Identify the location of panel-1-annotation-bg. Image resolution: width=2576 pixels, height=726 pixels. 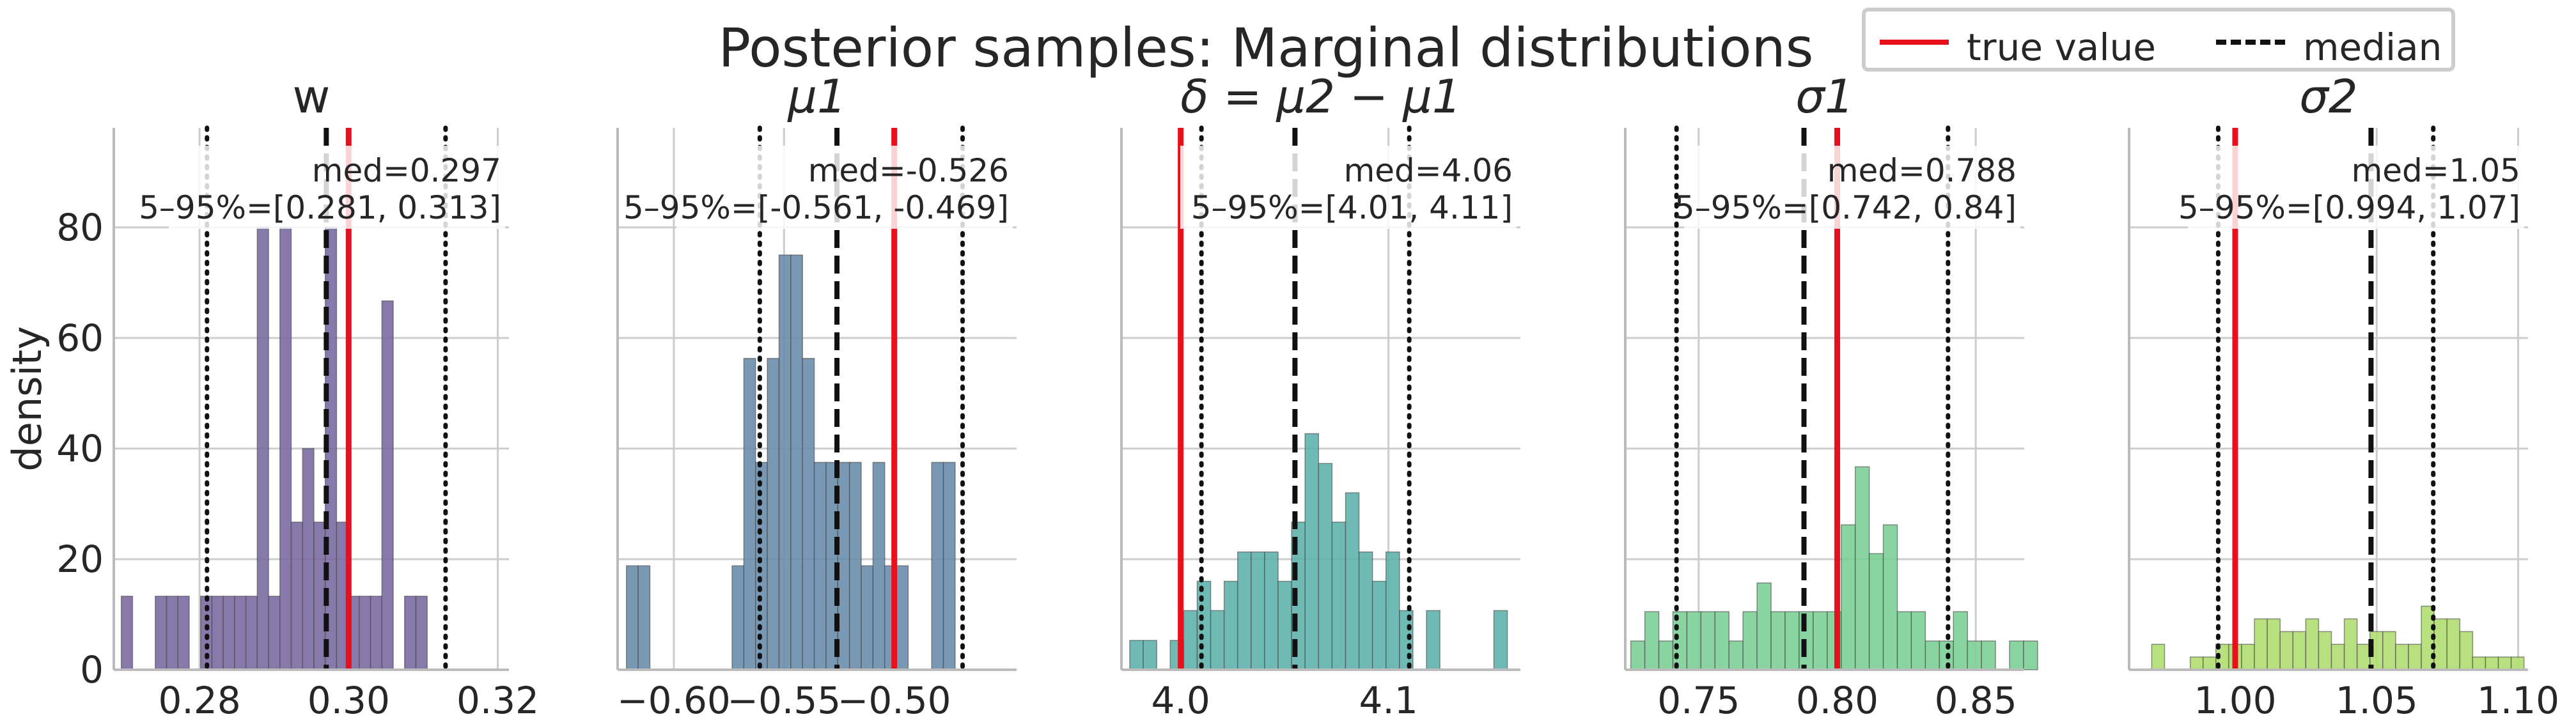
(337, 187).